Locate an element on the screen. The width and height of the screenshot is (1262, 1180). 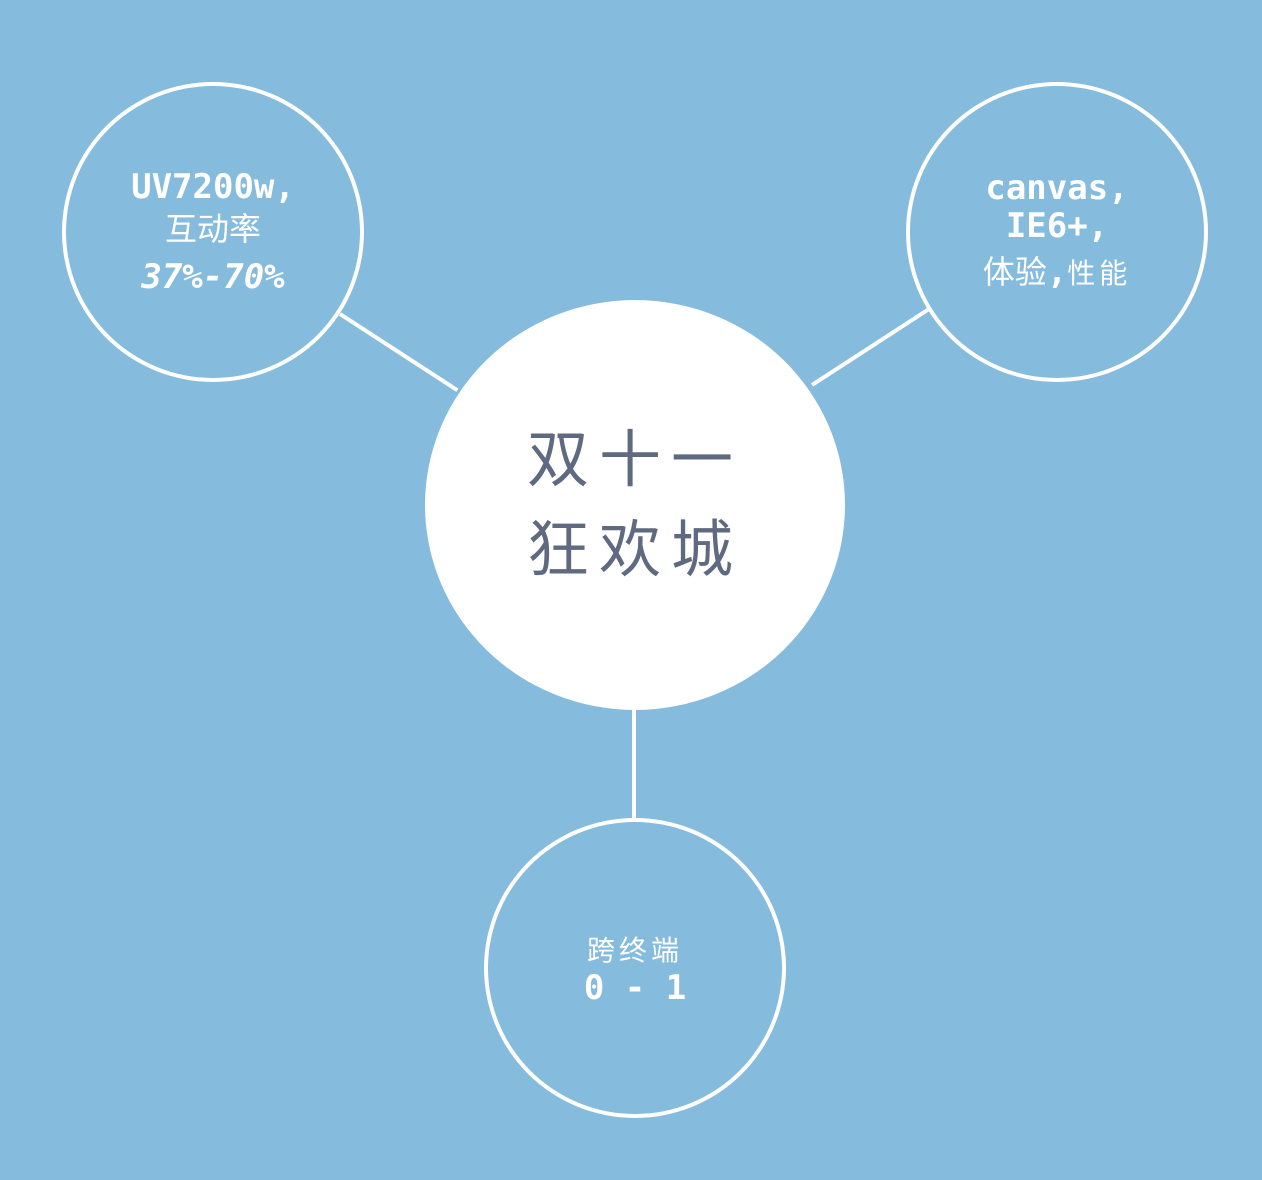
bottom-node-range: 0 - 1 is located at coordinates (635, 988).